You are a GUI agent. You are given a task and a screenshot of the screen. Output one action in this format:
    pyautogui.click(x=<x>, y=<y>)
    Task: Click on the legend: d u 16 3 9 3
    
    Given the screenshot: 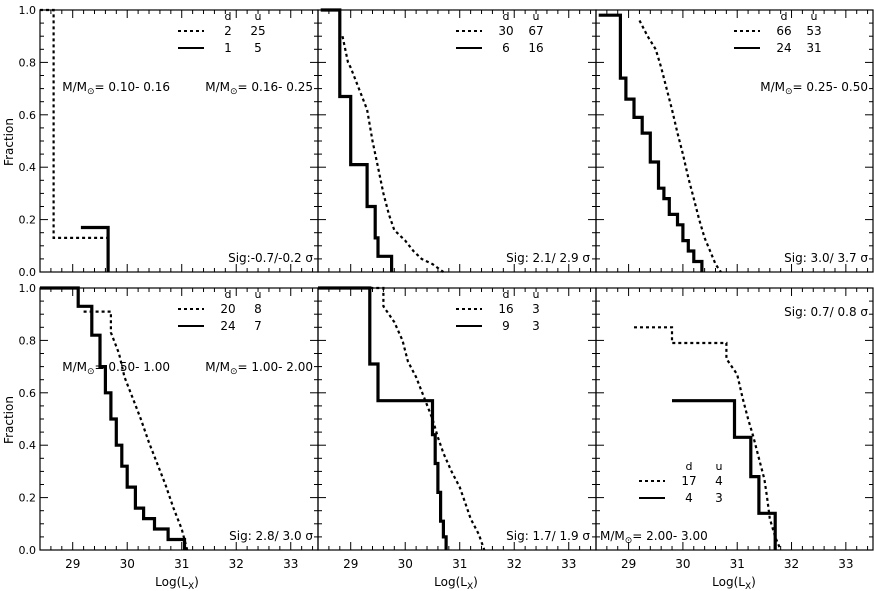 What is the action you would take?
    pyautogui.click(x=498, y=310)
    